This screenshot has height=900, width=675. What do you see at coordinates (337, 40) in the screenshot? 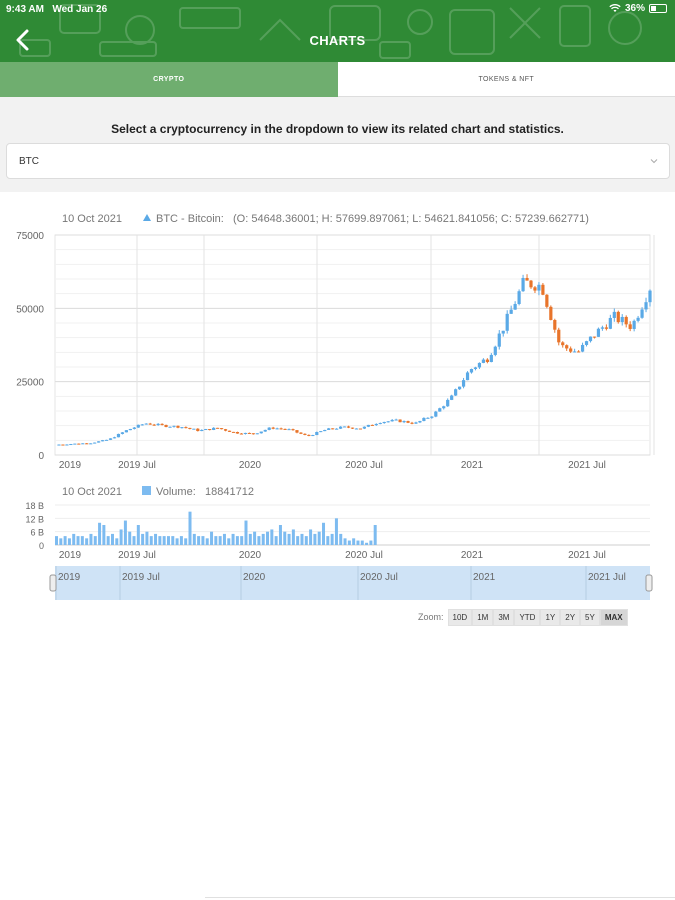
I see `page-title: CHARTS` at bounding box center [337, 40].